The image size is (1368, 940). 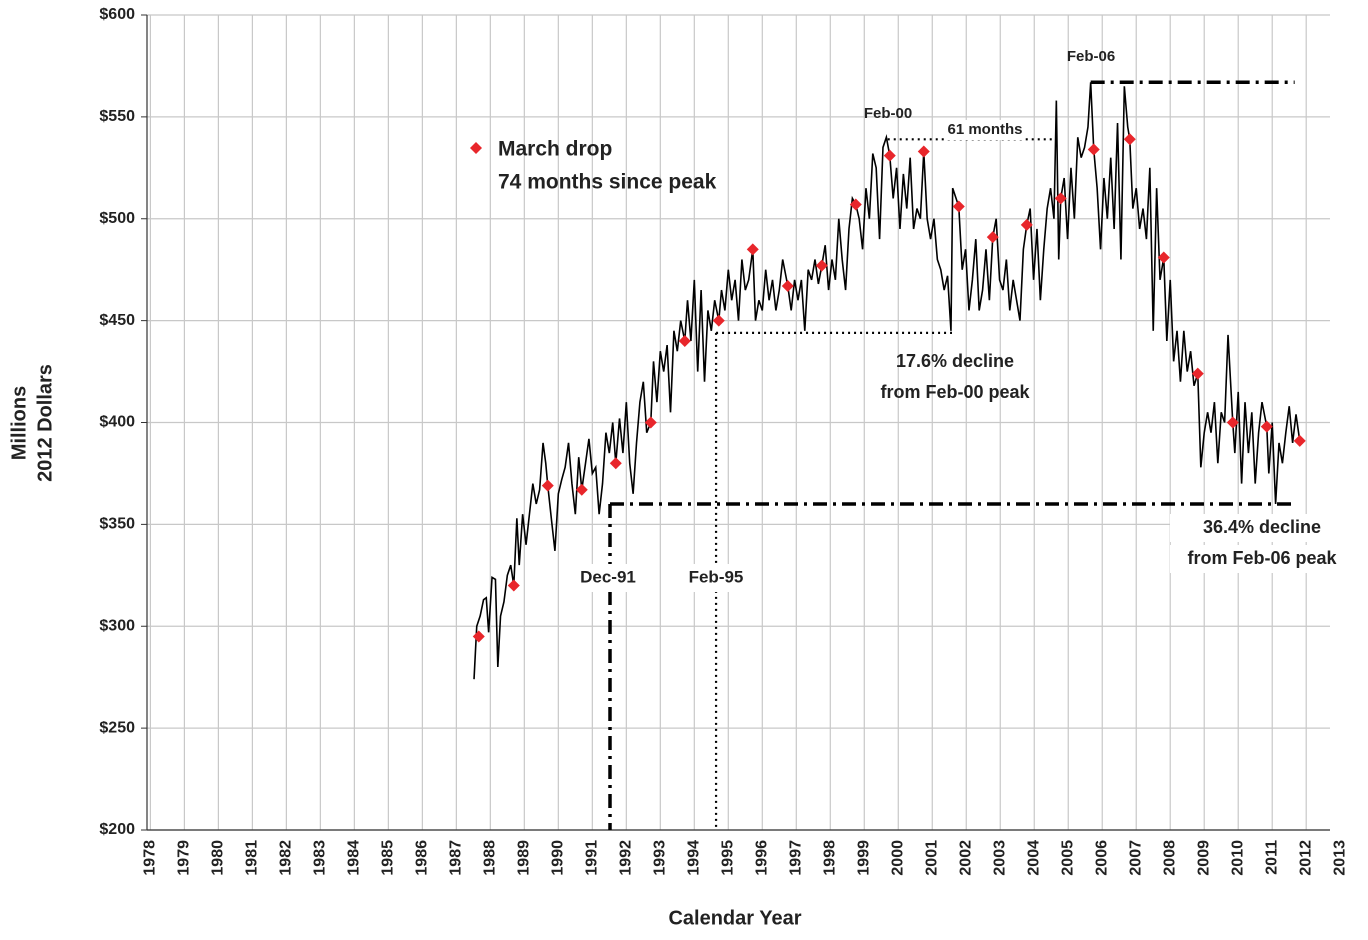 I want to click on annotation: Feb-00, so click(x=888, y=113).